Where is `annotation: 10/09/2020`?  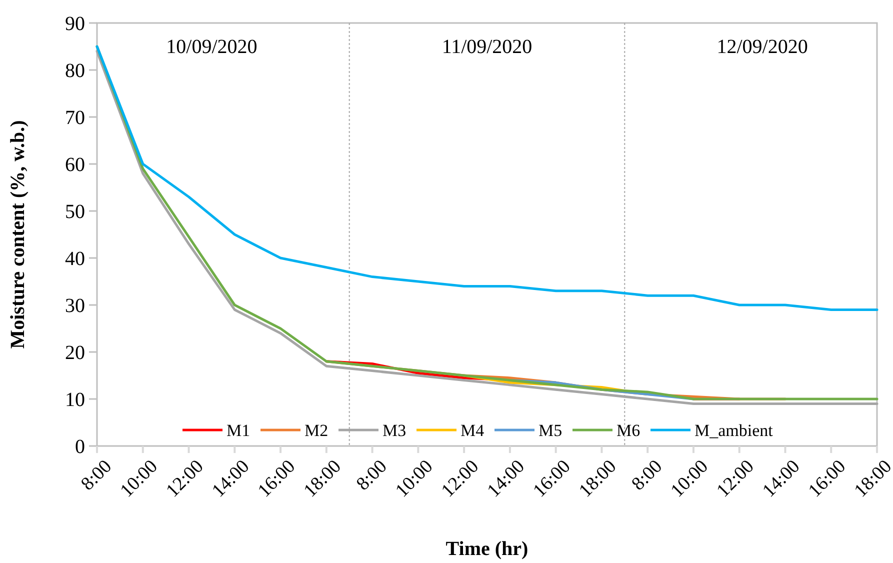 annotation: 10/09/2020 is located at coordinates (212, 47).